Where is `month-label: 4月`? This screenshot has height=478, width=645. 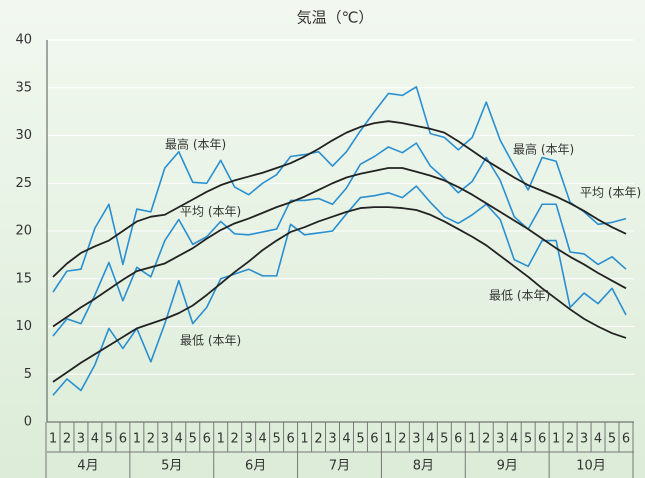 month-label: 4月 is located at coordinates (87, 466).